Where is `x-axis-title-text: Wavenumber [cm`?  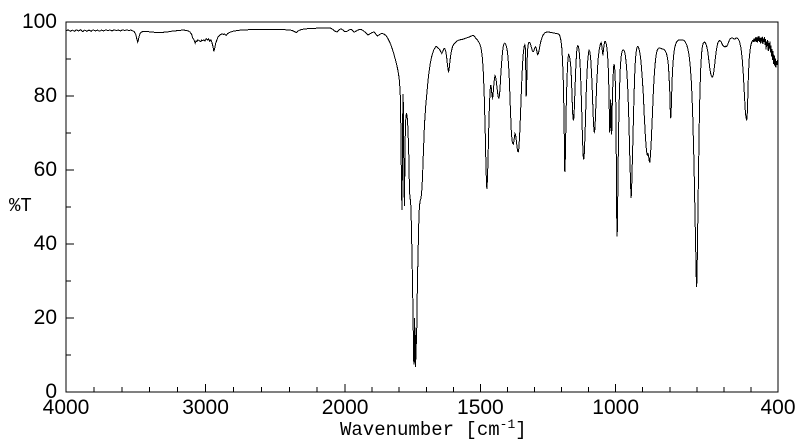 x-axis-title-text: Wavenumber [cm is located at coordinates (420, 430).